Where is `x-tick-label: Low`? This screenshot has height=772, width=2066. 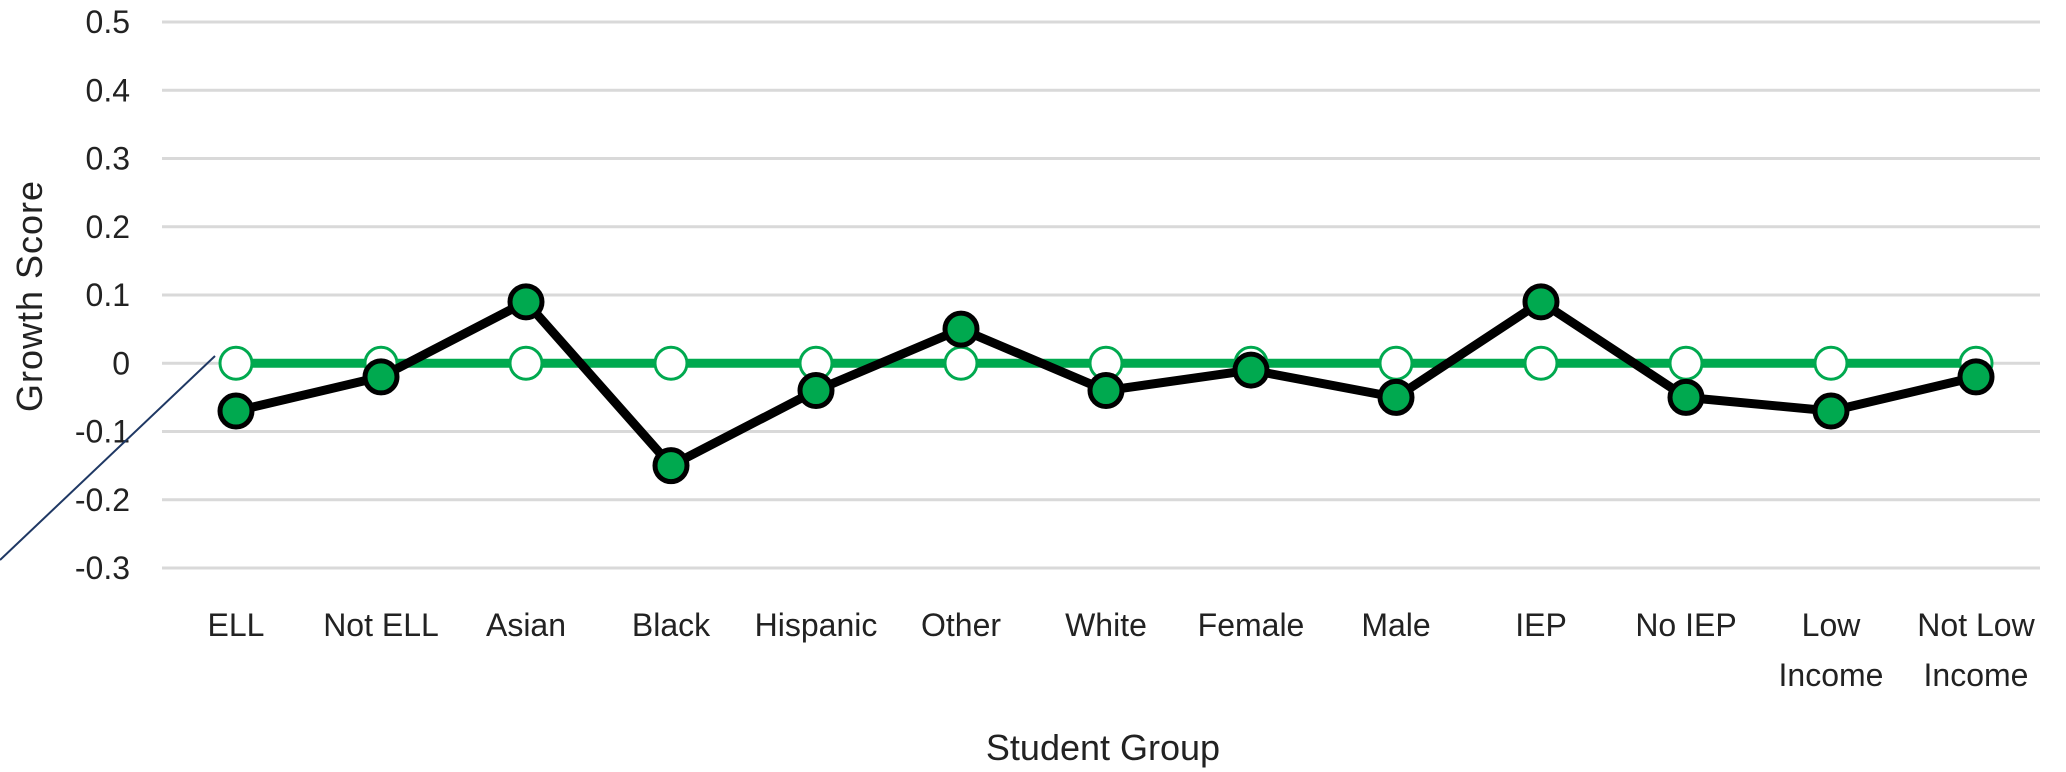 x-tick-label: Low is located at coordinates (1832, 625).